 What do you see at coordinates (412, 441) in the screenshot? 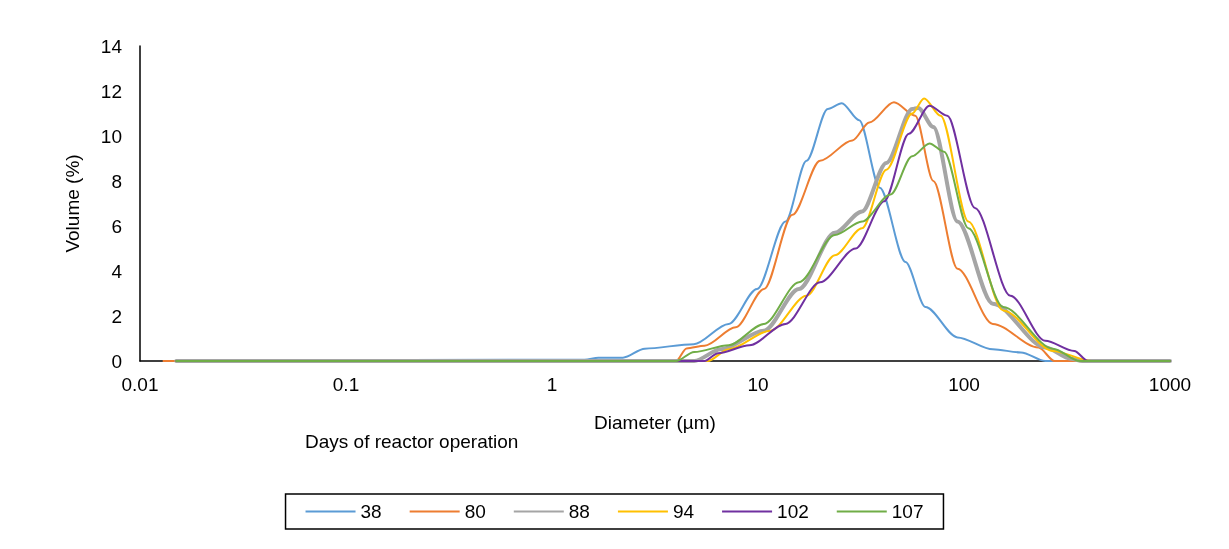
I see `legend-title: Days of reactor operation` at bounding box center [412, 441].